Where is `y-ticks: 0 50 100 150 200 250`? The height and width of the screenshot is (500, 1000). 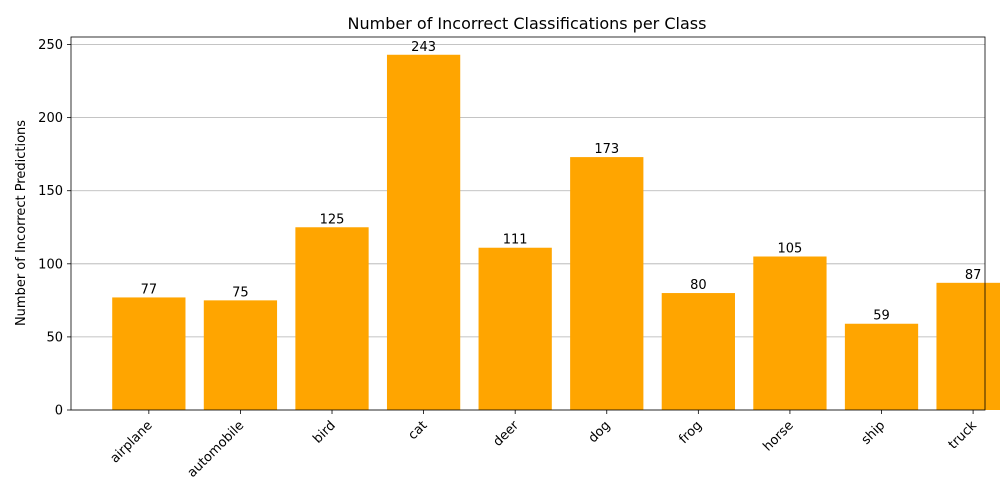 y-ticks: 0 50 100 150 200 250 is located at coordinates (54, 228).